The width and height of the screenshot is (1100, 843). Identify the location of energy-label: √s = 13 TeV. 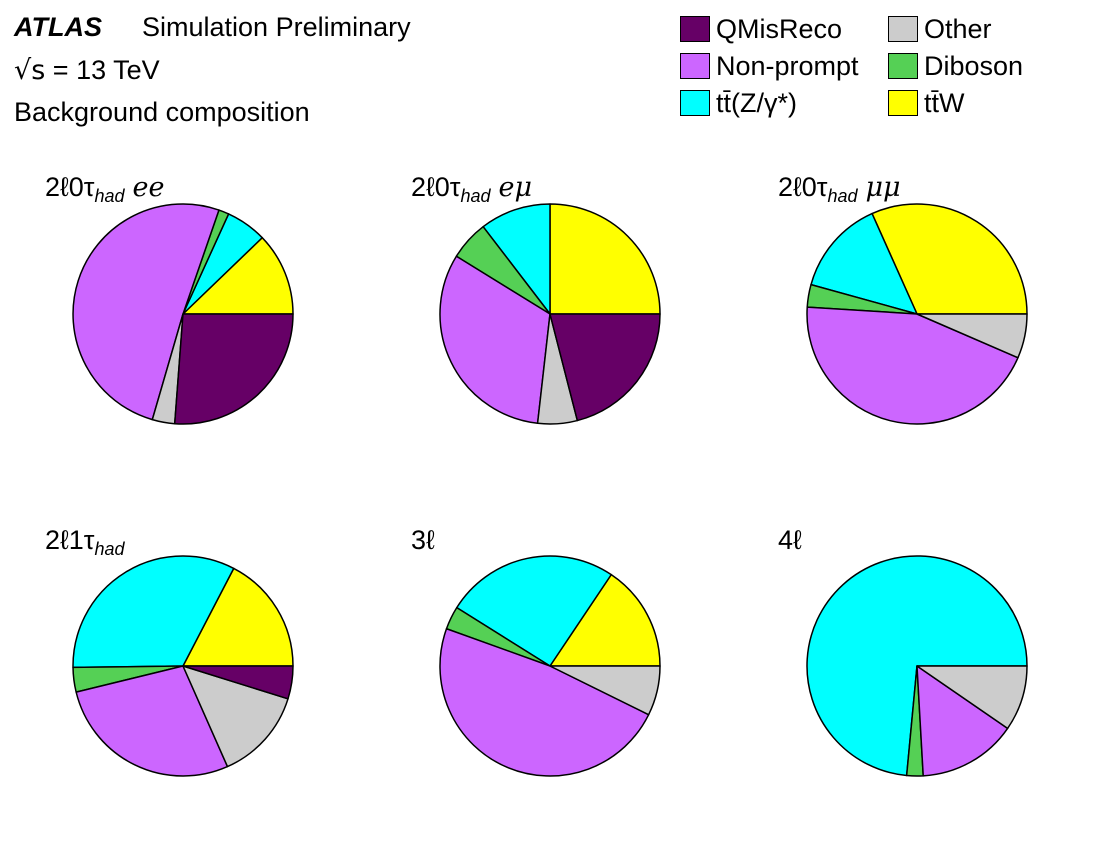
(87, 70).